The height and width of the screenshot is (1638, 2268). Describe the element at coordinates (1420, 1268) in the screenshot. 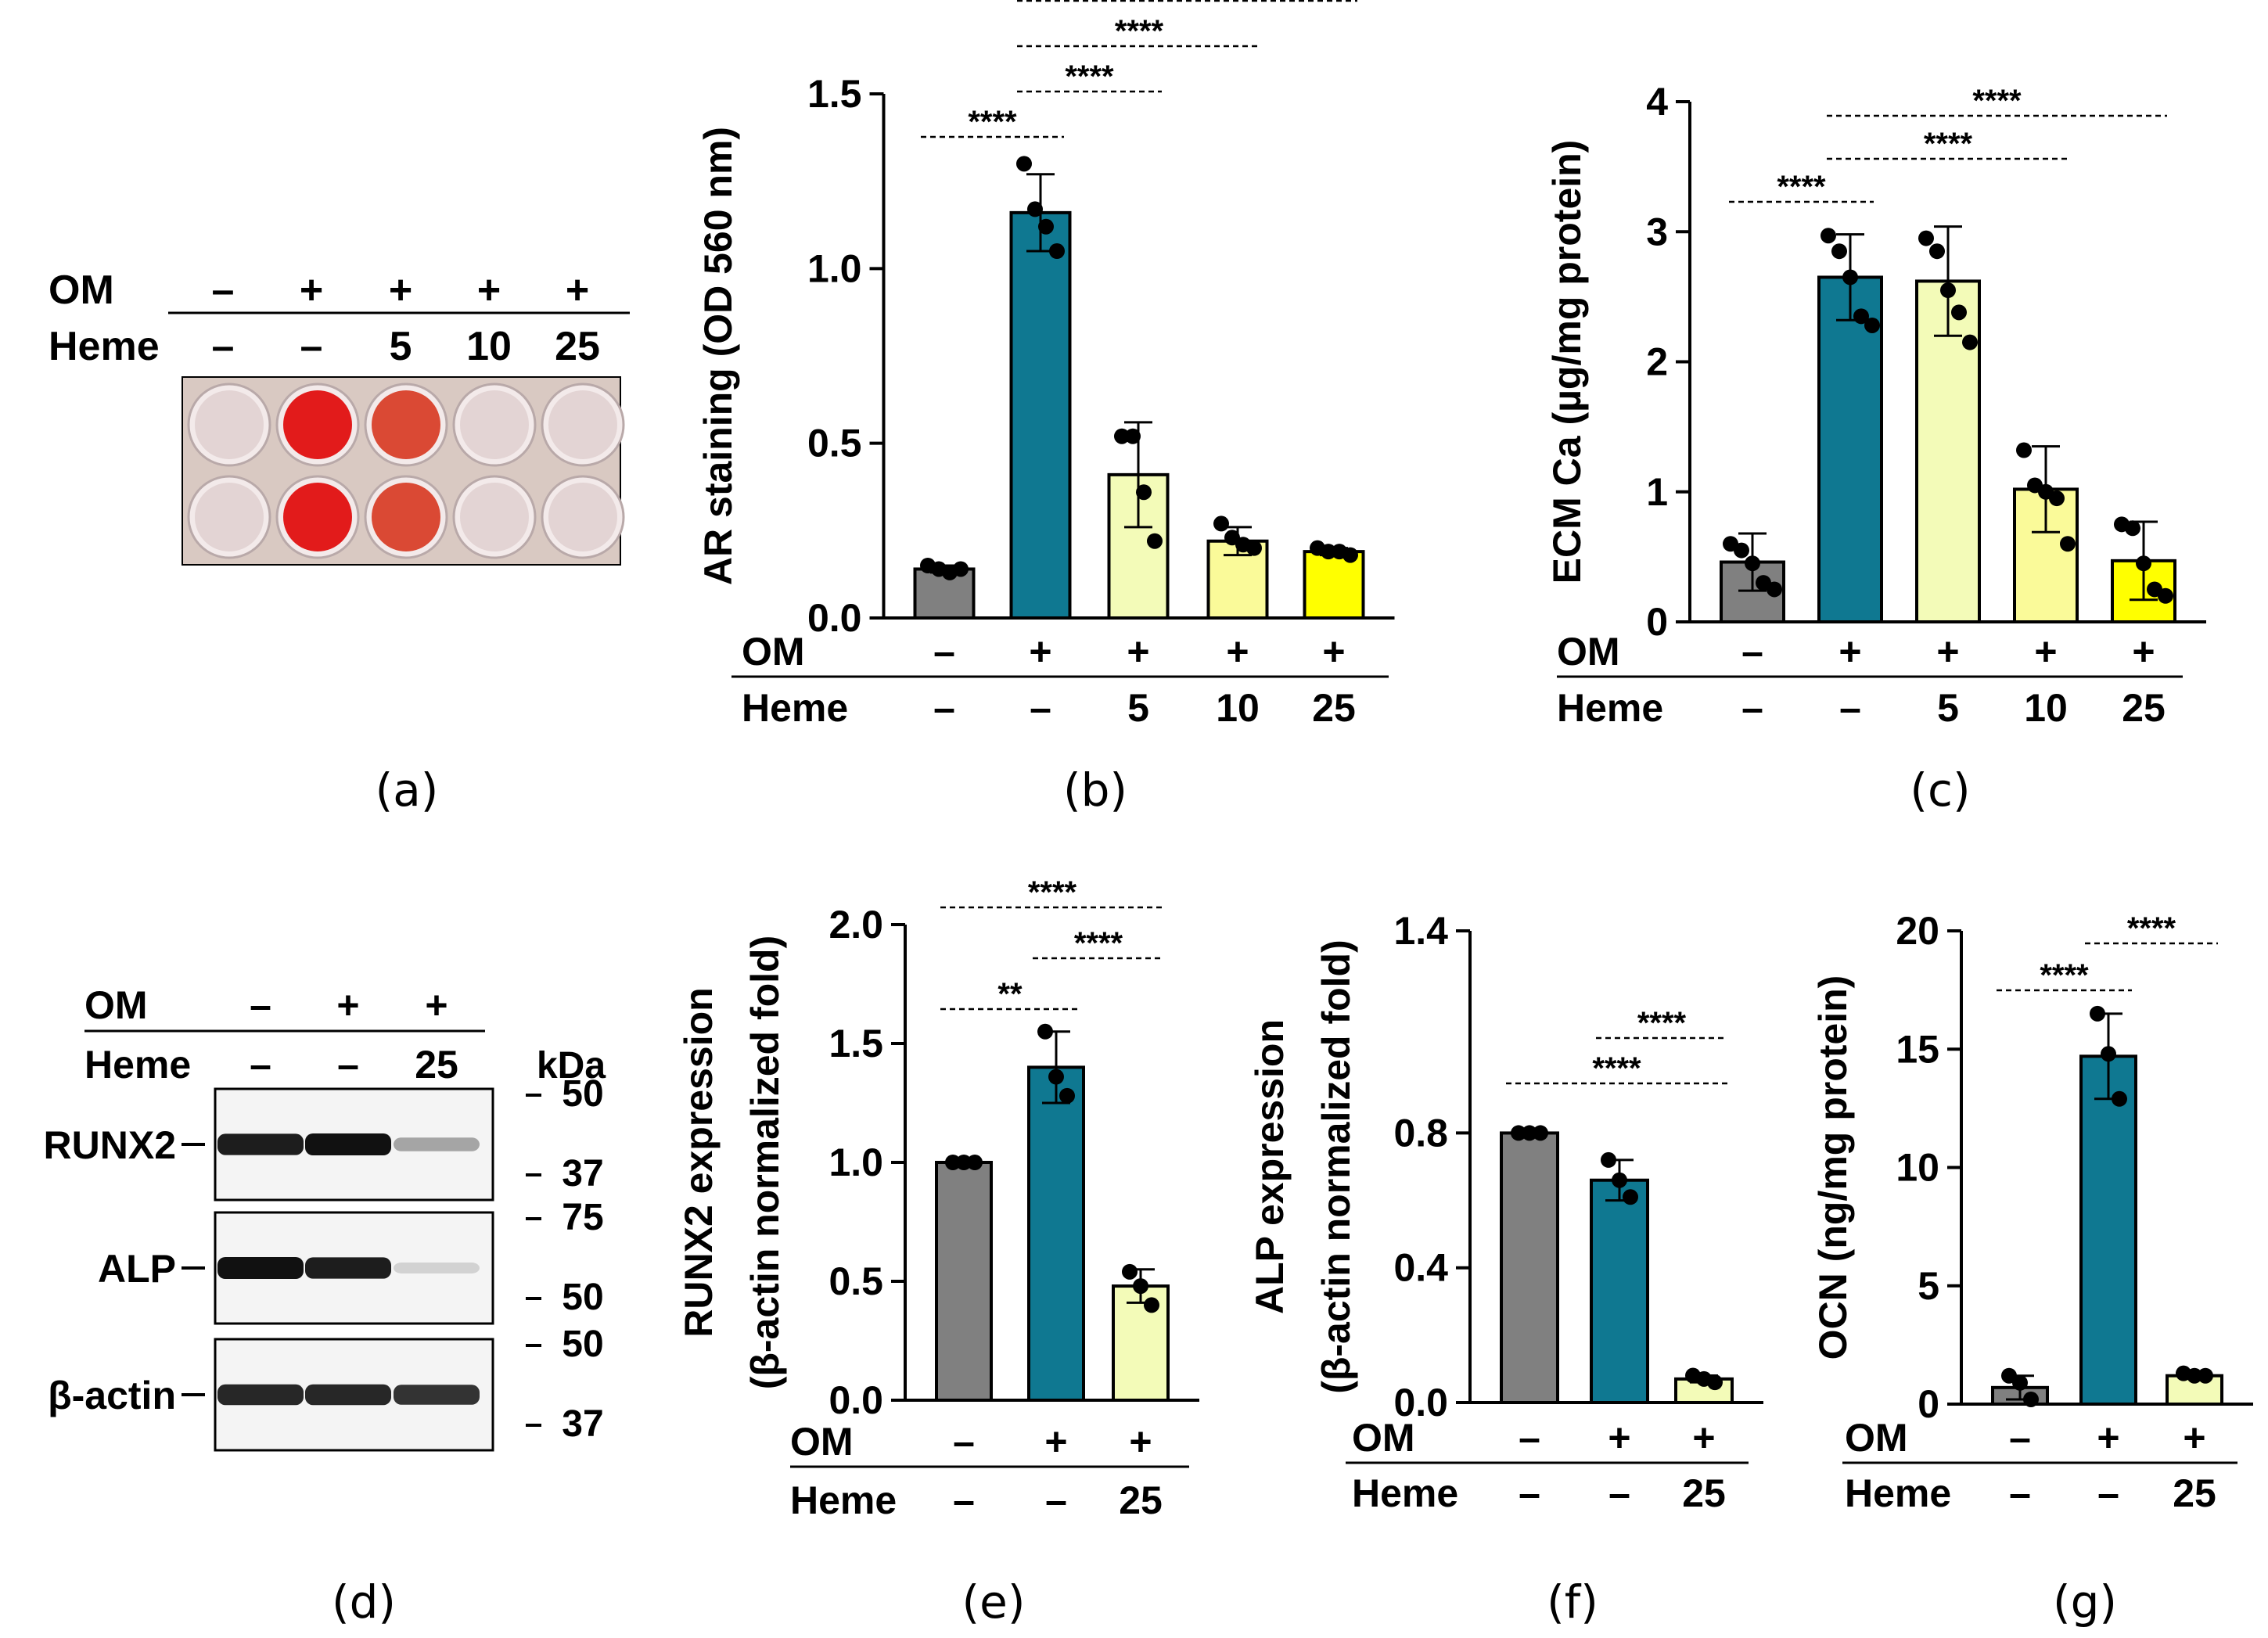

I see `y-tick-label: 0.4` at that location.